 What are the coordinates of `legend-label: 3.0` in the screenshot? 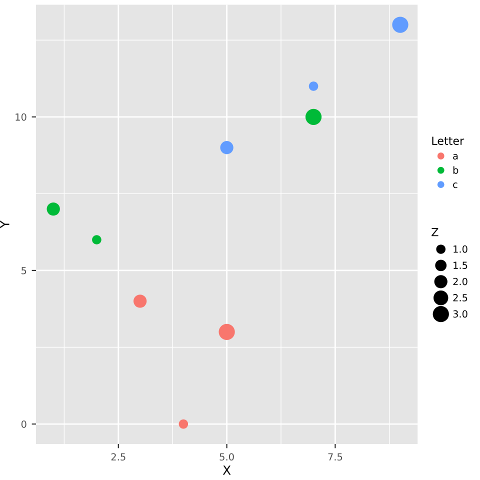 It's located at (460, 314).